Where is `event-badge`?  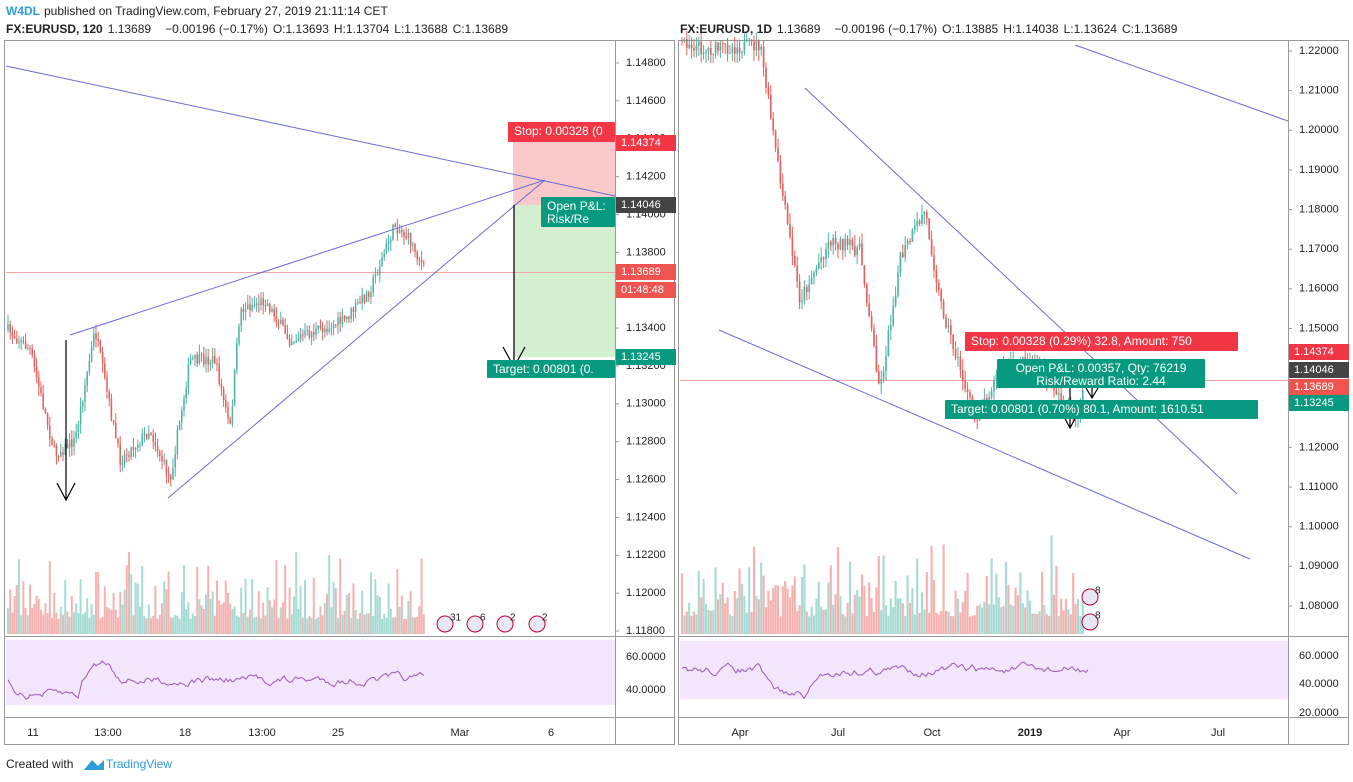
event-badge is located at coordinates (537, 624).